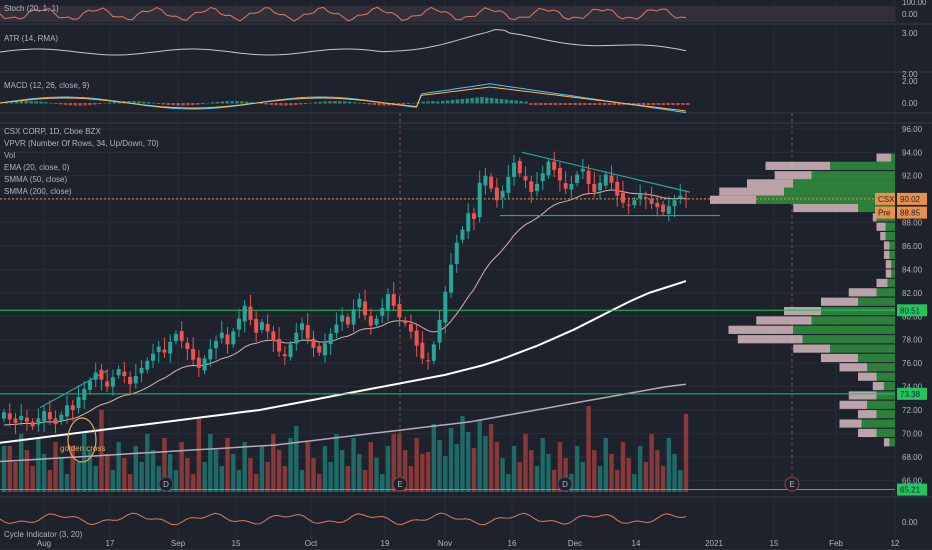  I want to click on price-tick-label: 70.00, so click(912, 433).